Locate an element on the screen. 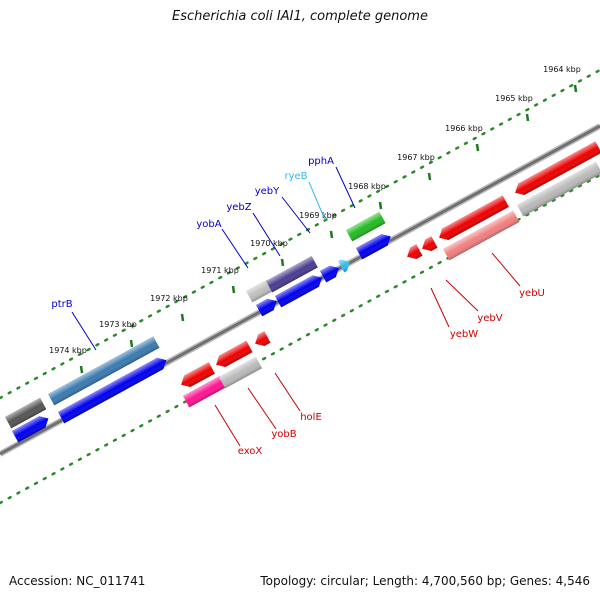 The height and width of the screenshot is (600, 600). gene-ptrB is located at coordinates (104, 371).